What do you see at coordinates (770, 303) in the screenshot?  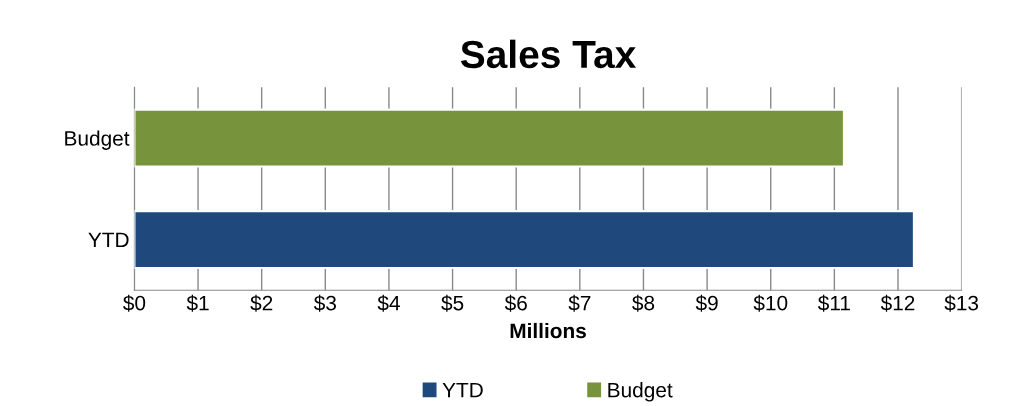 I see `x-tick-label: $10` at bounding box center [770, 303].